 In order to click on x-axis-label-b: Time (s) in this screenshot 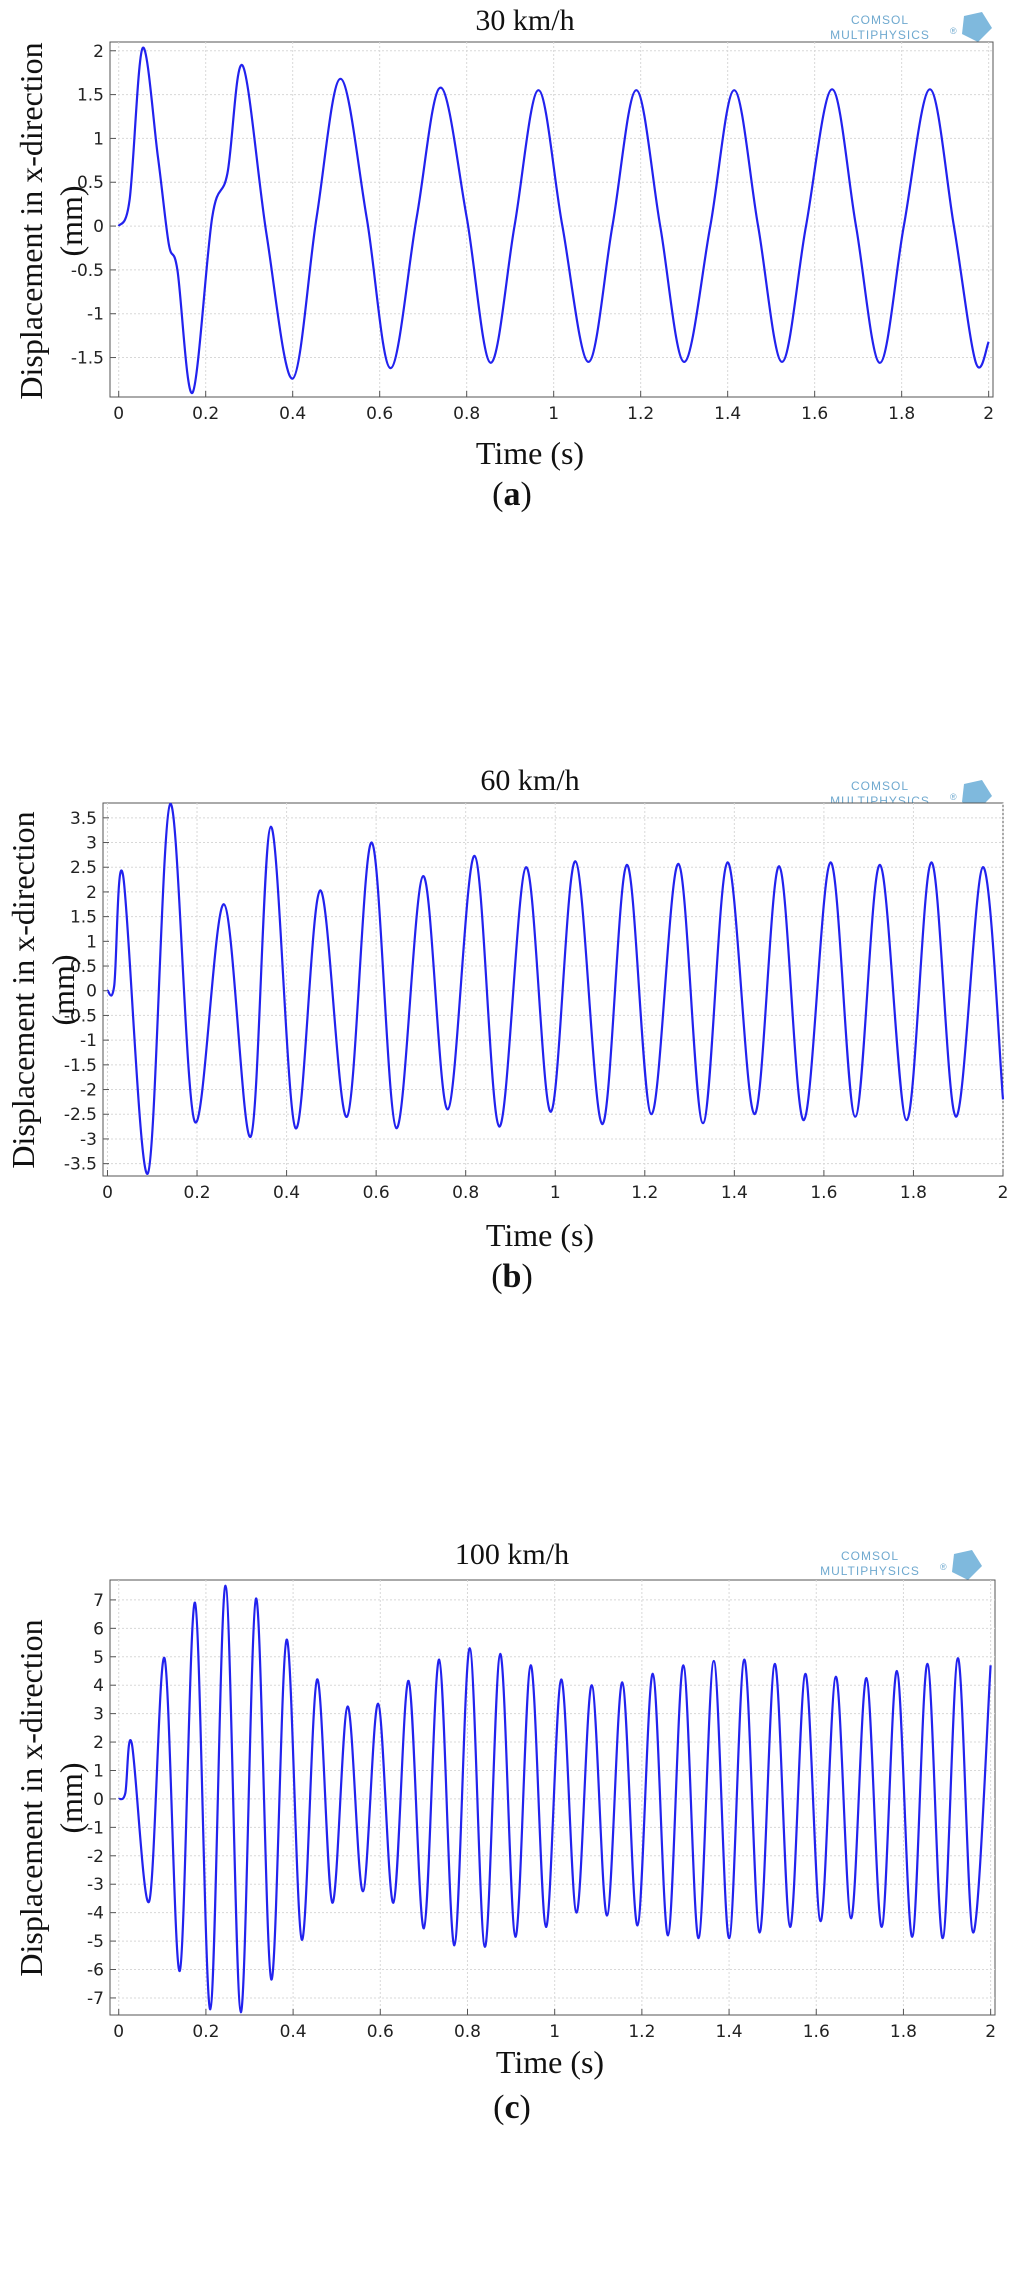, I will do `click(540, 1235)`.